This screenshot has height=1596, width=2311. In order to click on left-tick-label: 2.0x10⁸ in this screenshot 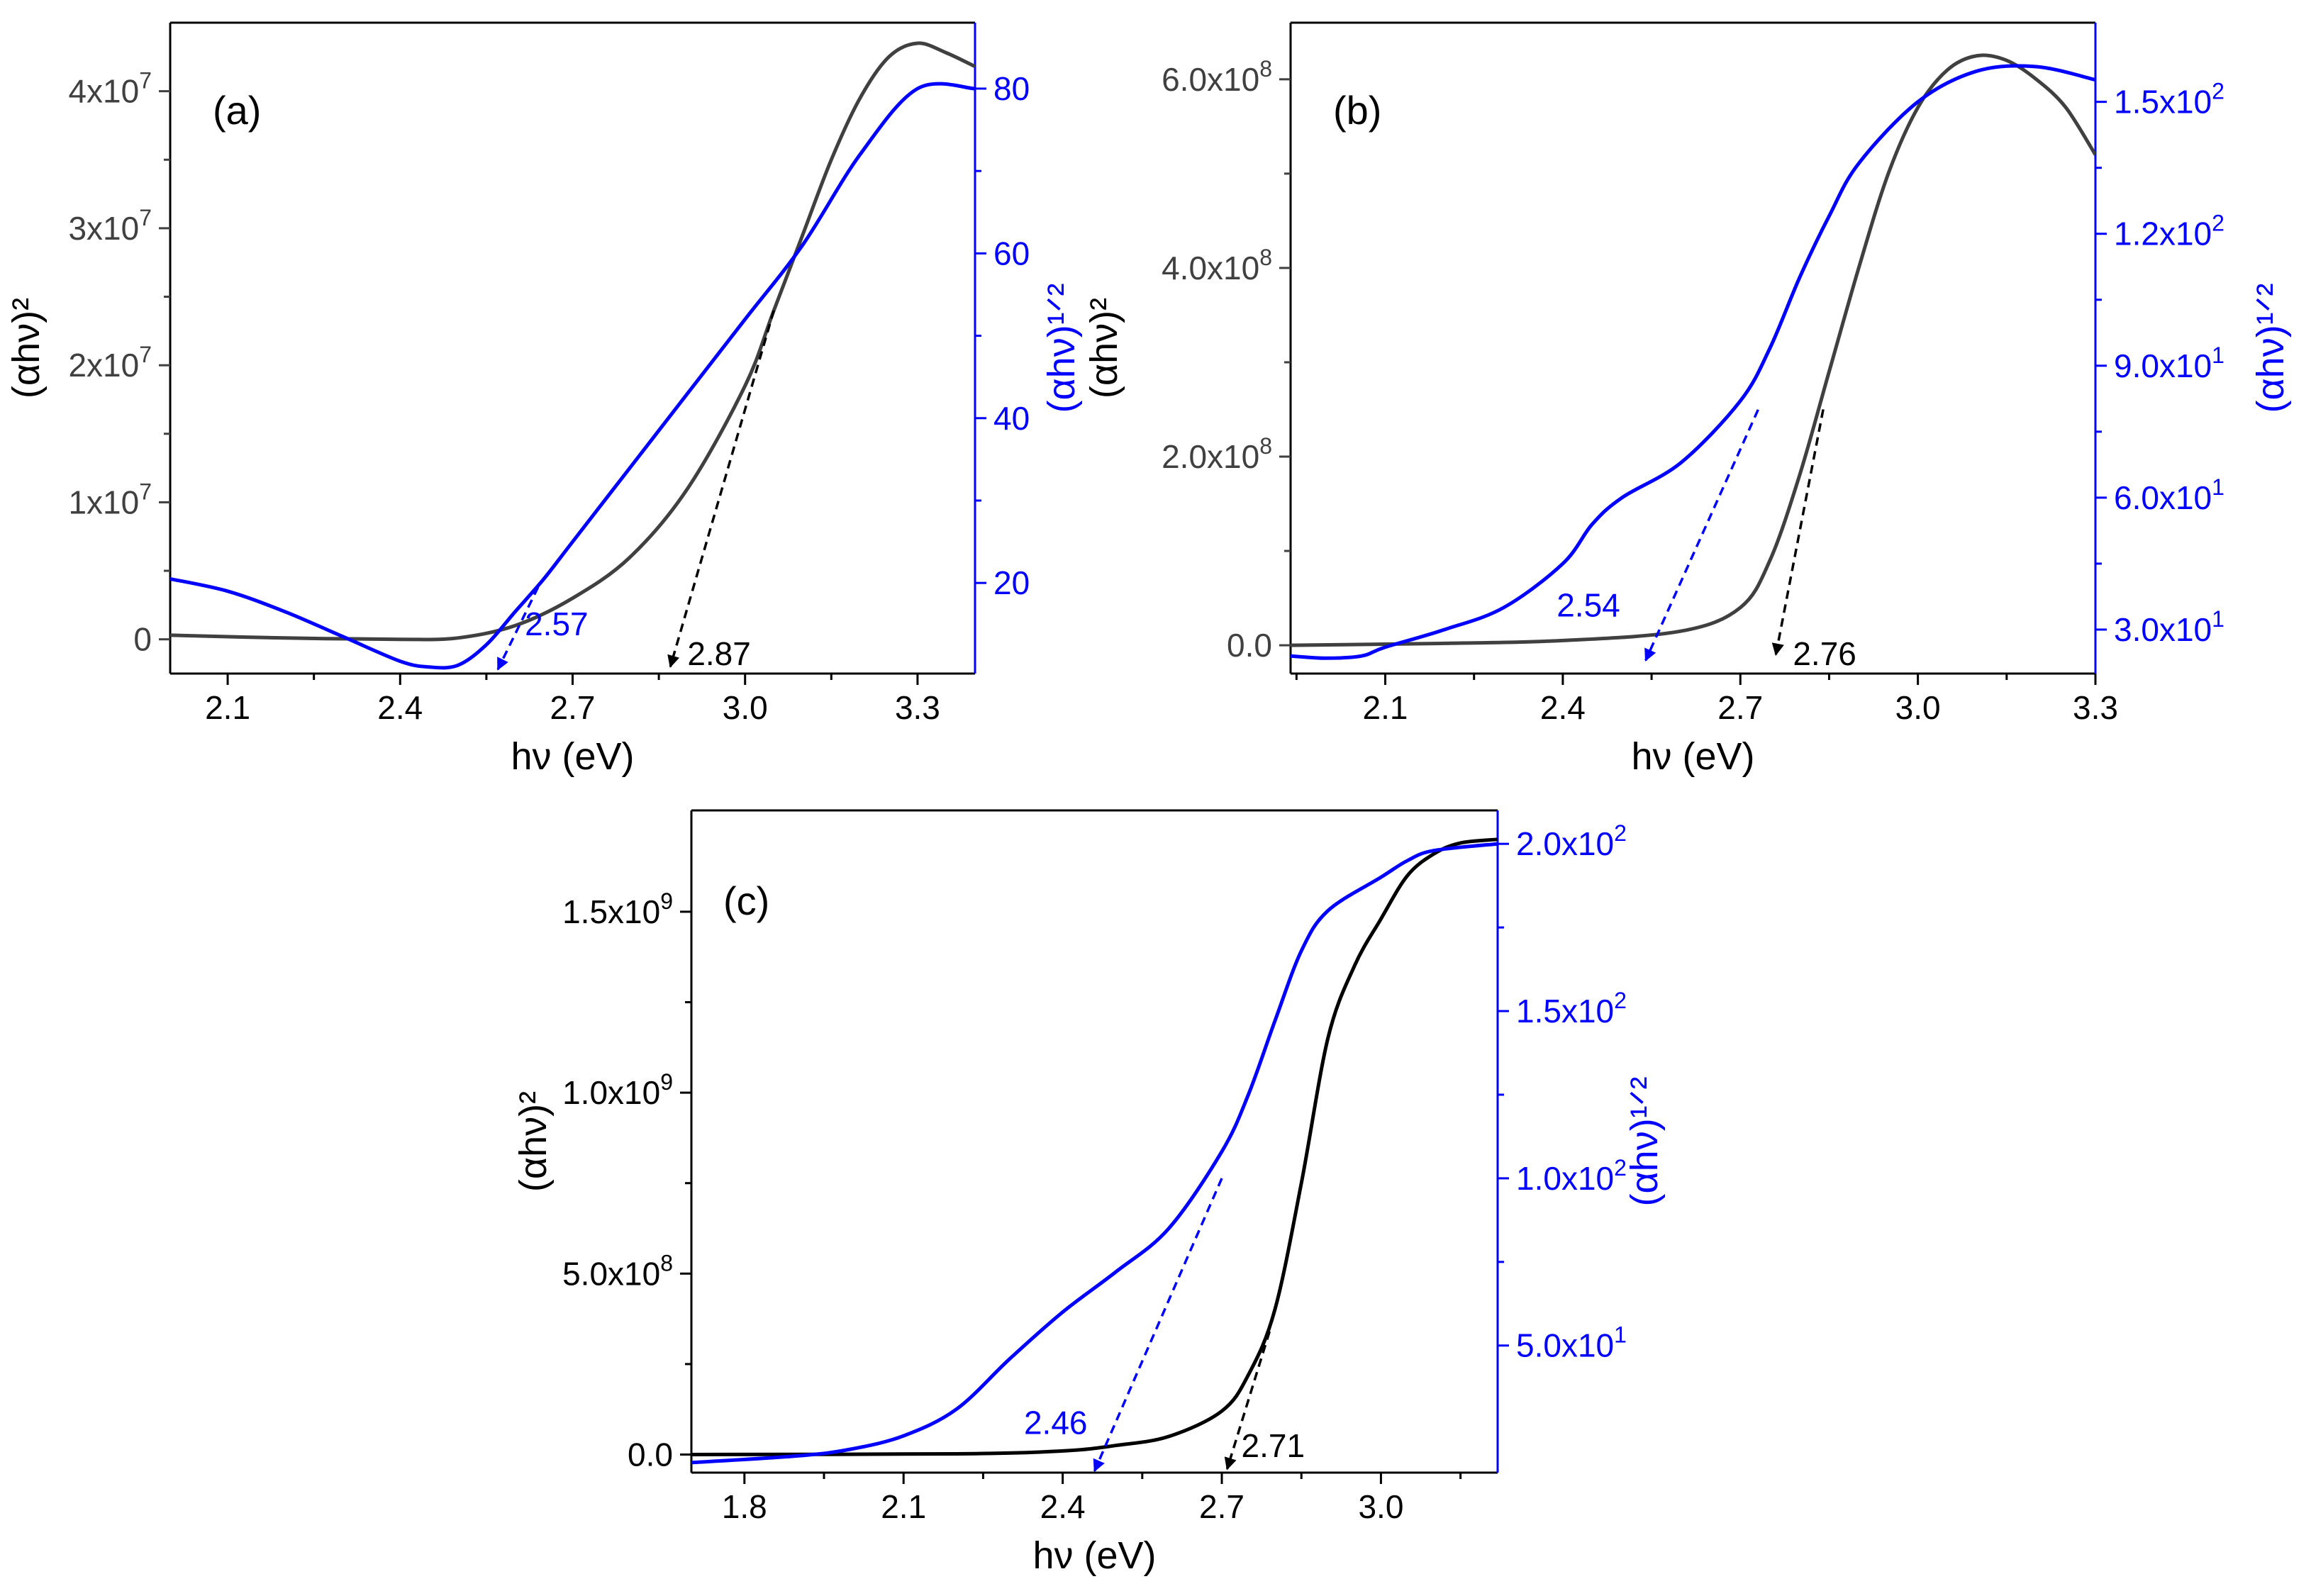, I will do `click(1217, 454)`.